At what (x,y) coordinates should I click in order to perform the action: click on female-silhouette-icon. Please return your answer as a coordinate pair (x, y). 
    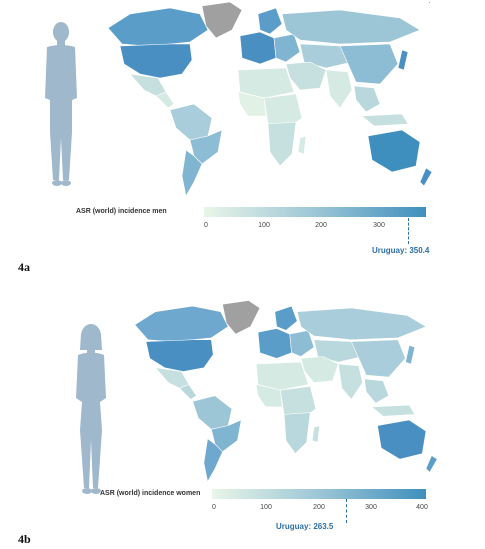
    Looking at the image, I should click on (91, 409).